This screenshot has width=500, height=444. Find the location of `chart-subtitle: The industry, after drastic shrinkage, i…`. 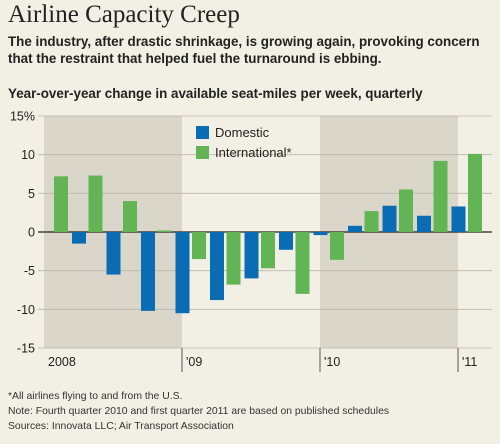

chart-subtitle: The industry, after drastic shrinkage, i… is located at coordinates (244, 50).